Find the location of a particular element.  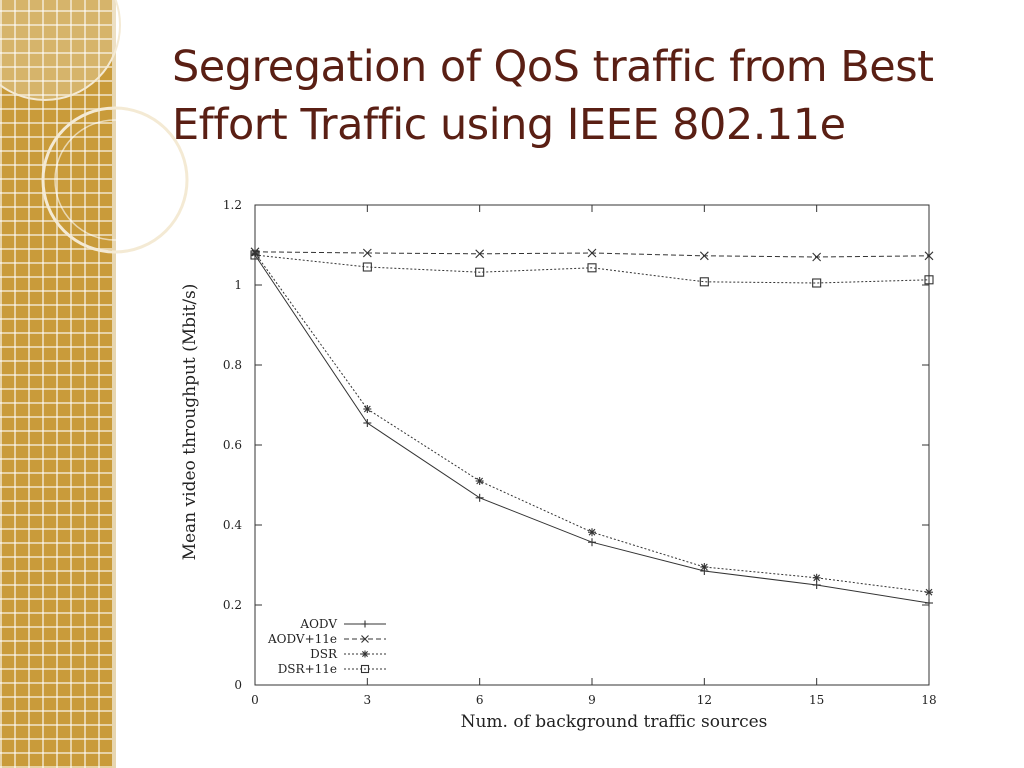

legend-label: DSR+11e is located at coordinates (307, 669).